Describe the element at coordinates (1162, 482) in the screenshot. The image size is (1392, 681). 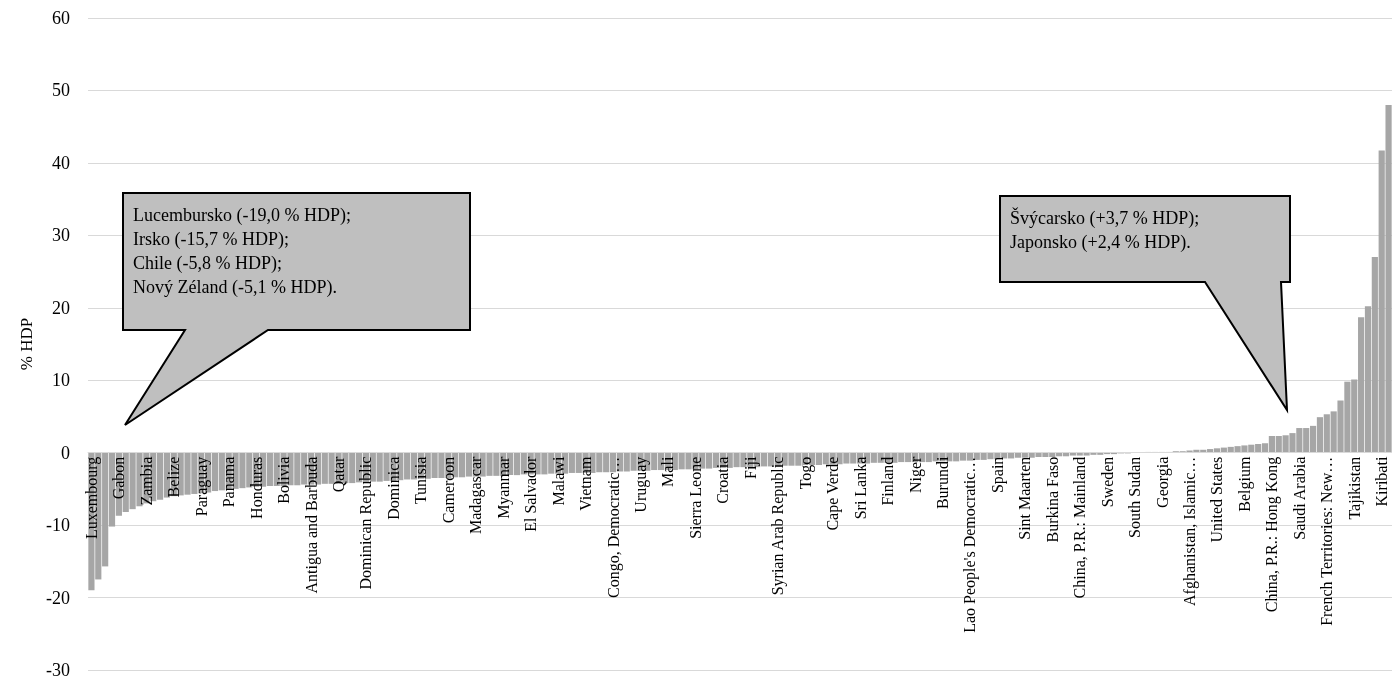
I see `x-tick-label: Georgia` at that location.